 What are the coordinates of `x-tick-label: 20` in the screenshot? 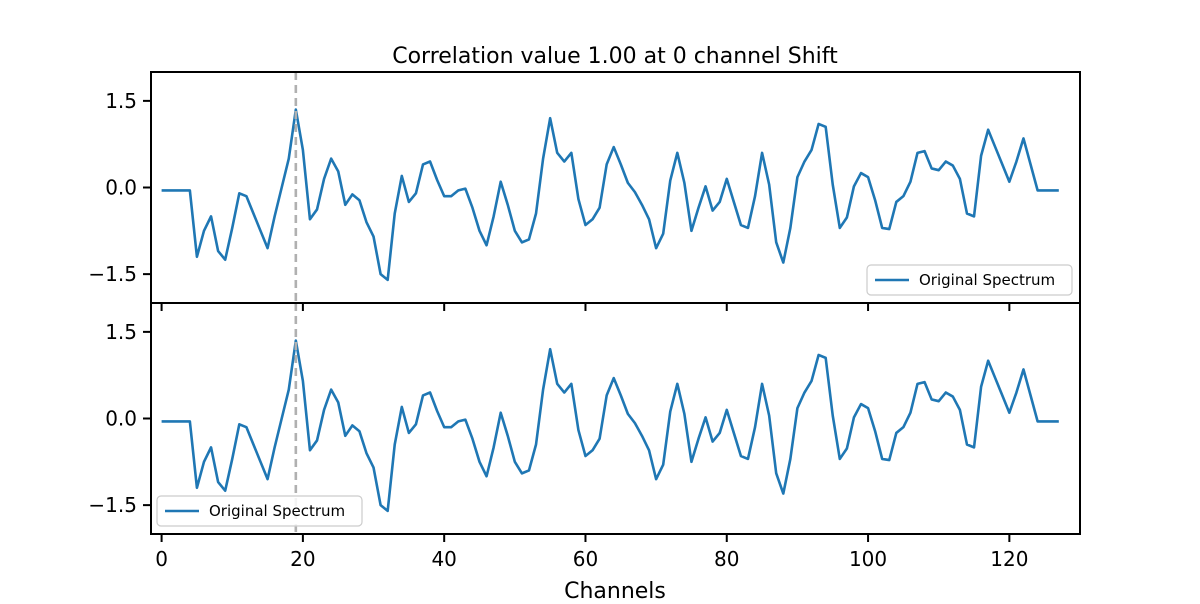 It's located at (302, 559).